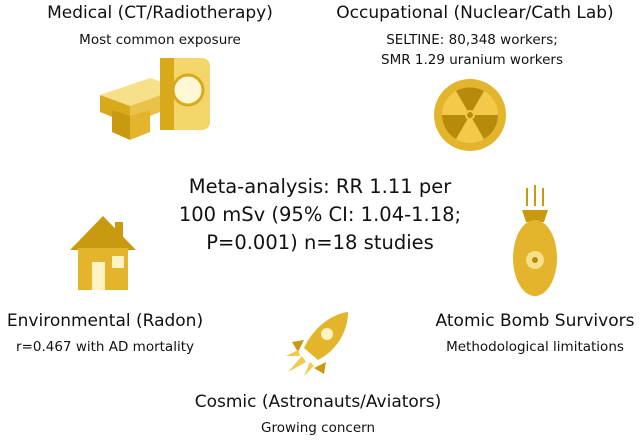  I want to click on center-text: Meta-analysis: RR 1.11 per, so click(320, 186).